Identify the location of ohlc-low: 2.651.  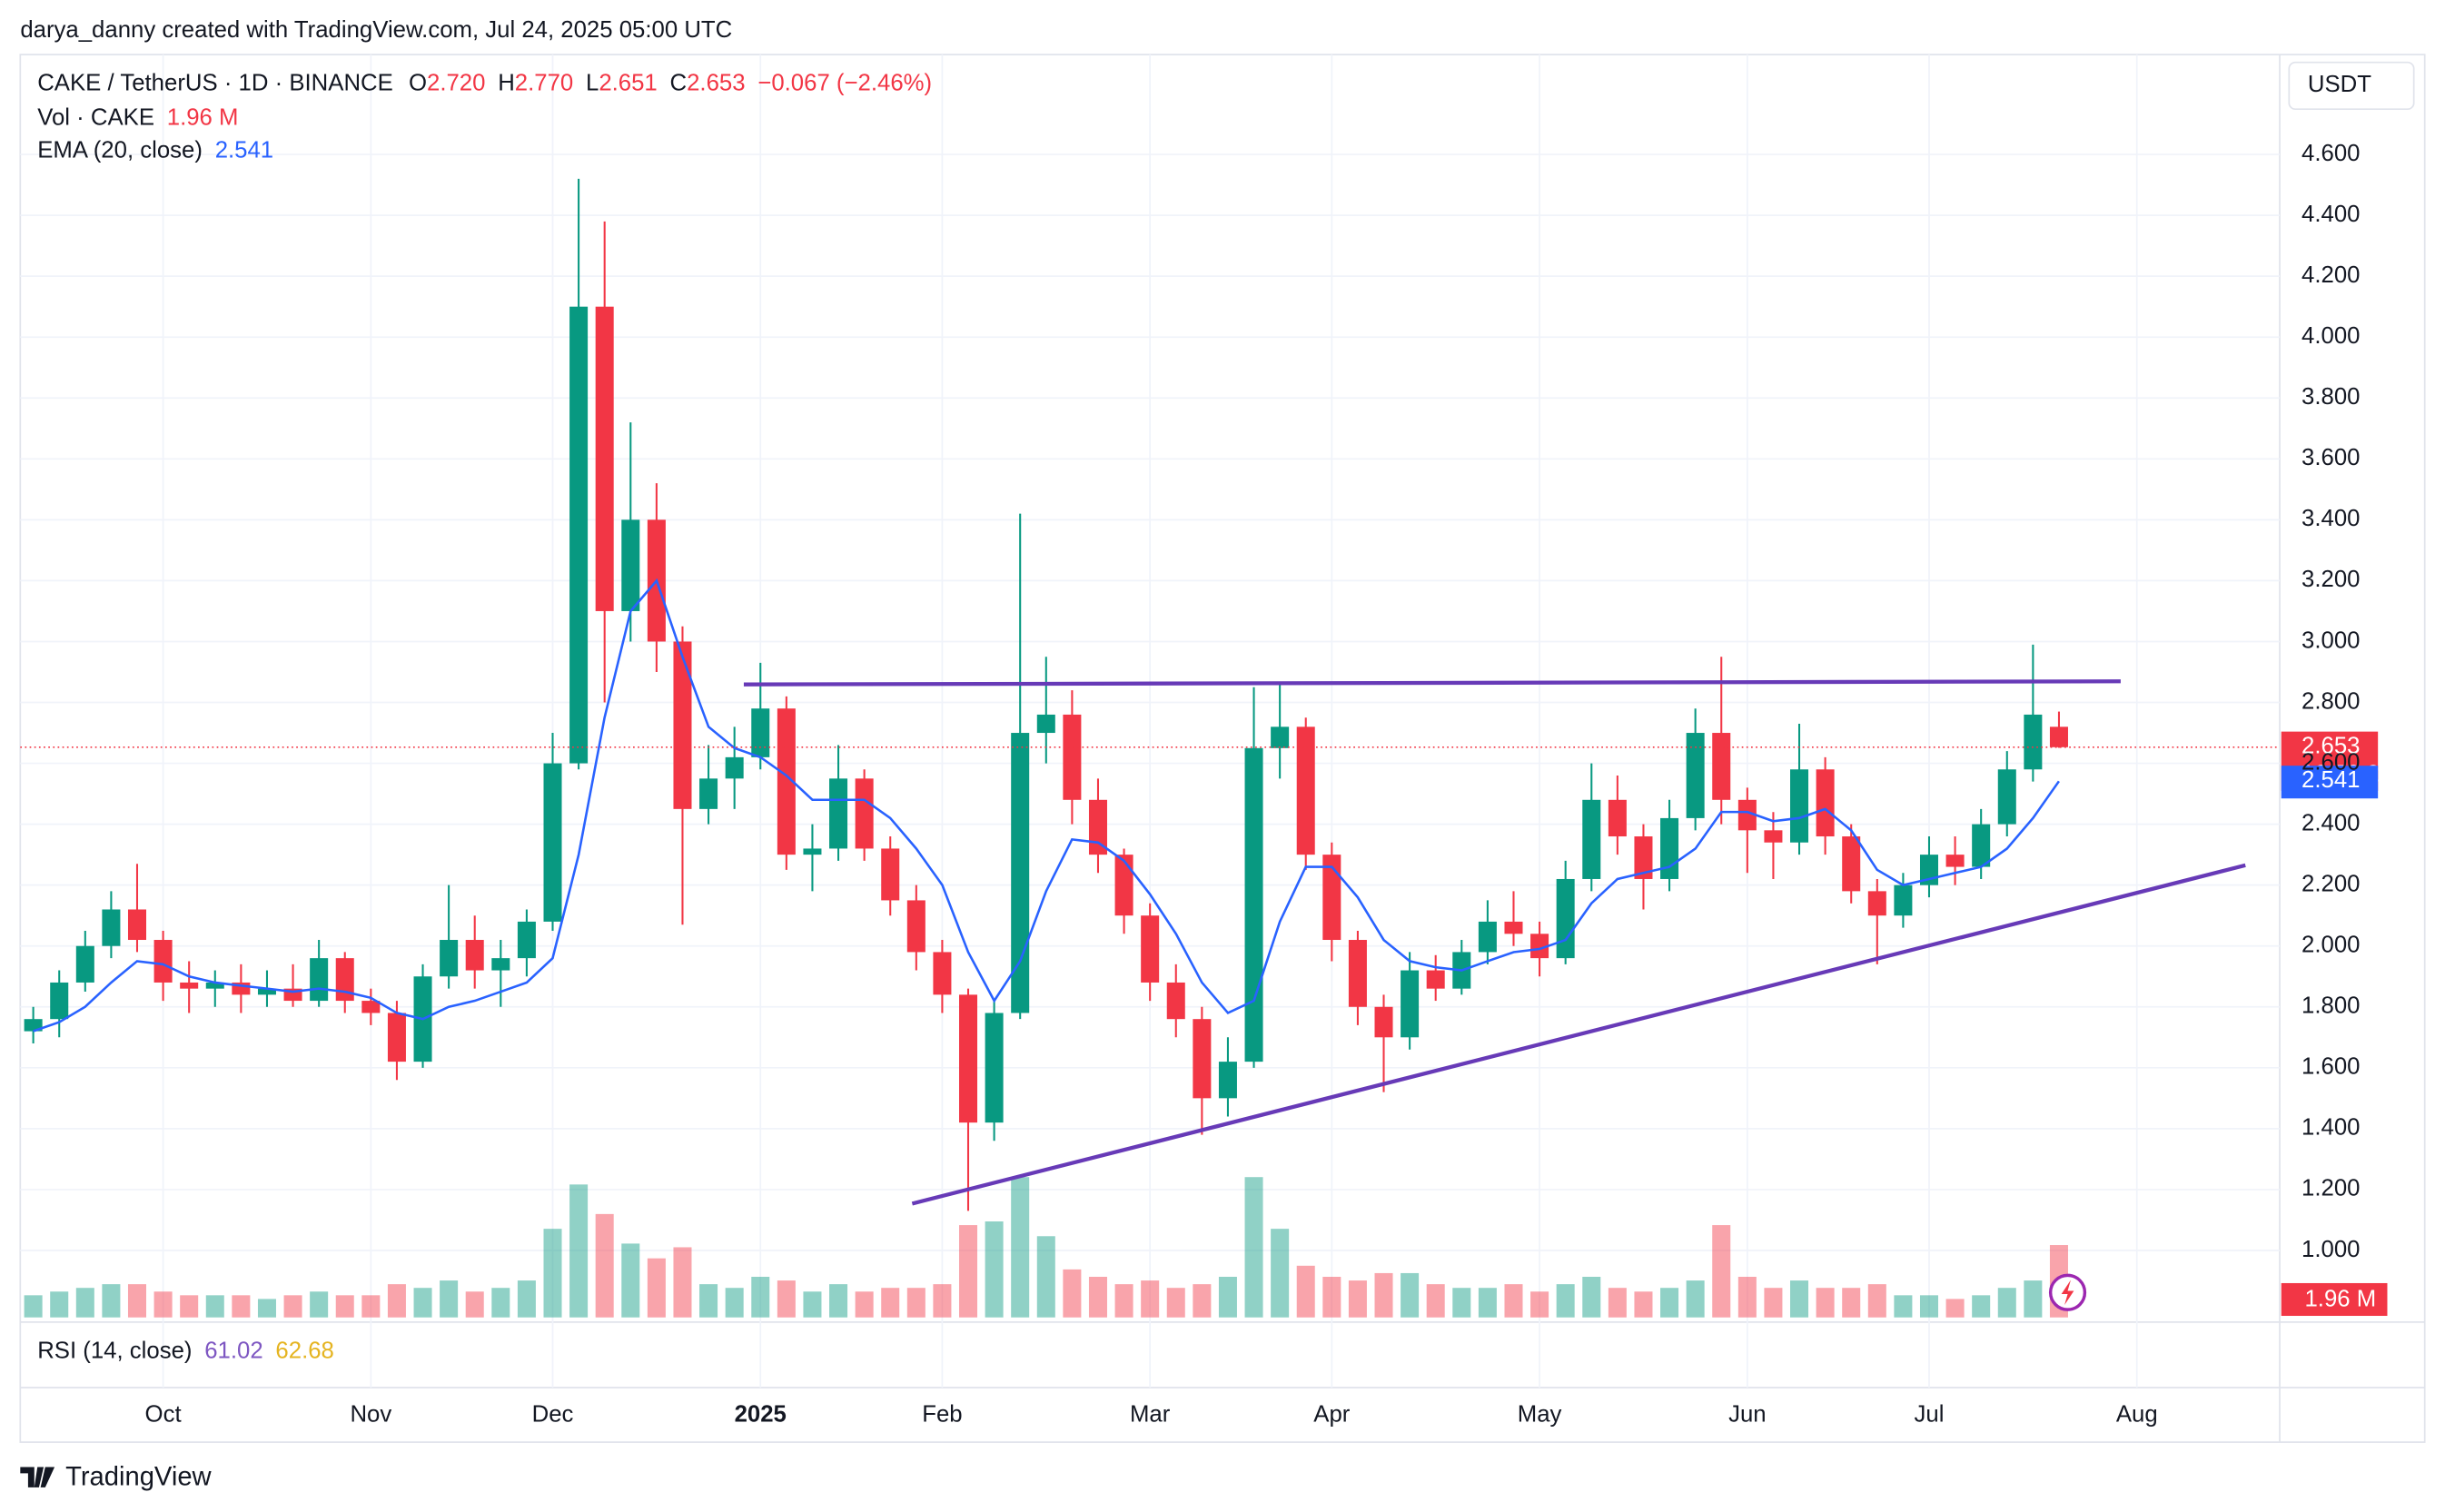
(628, 84).